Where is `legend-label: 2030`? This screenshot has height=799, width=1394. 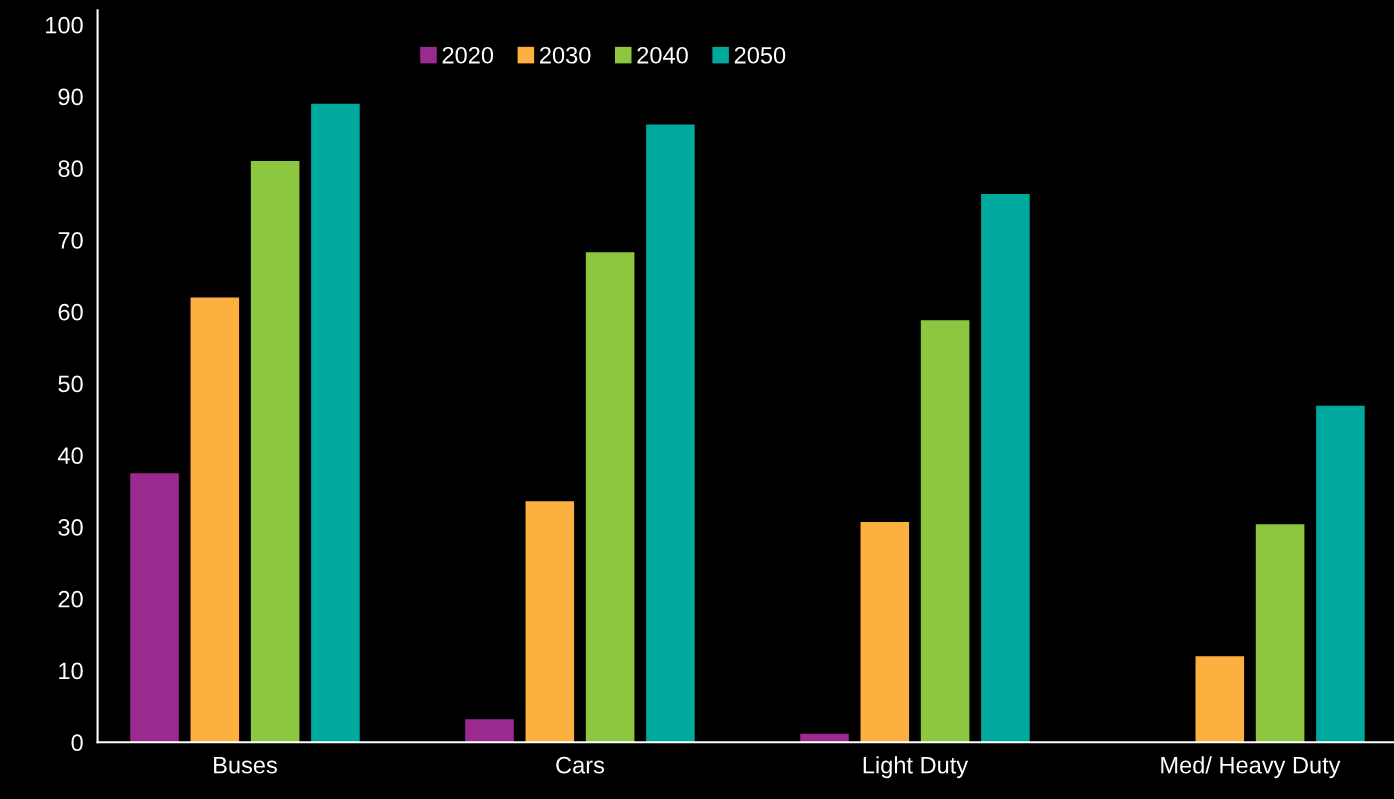
legend-label: 2030 is located at coordinates (565, 55).